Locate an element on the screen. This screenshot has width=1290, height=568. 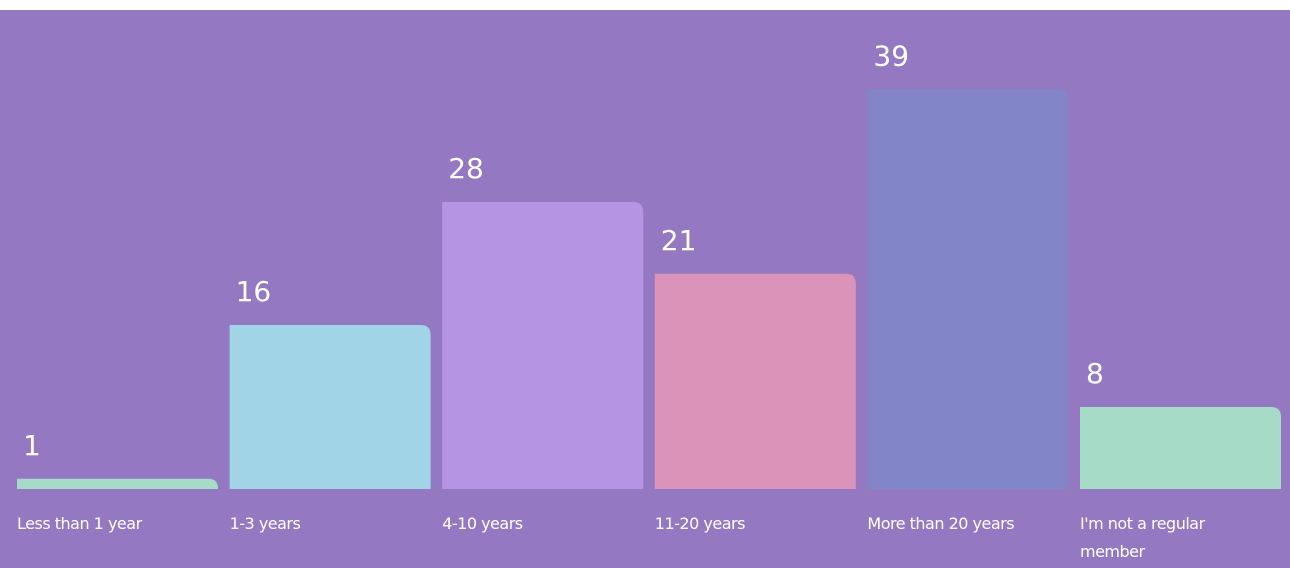
value-label-less-than-1-year: 1 is located at coordinates (32, 445).